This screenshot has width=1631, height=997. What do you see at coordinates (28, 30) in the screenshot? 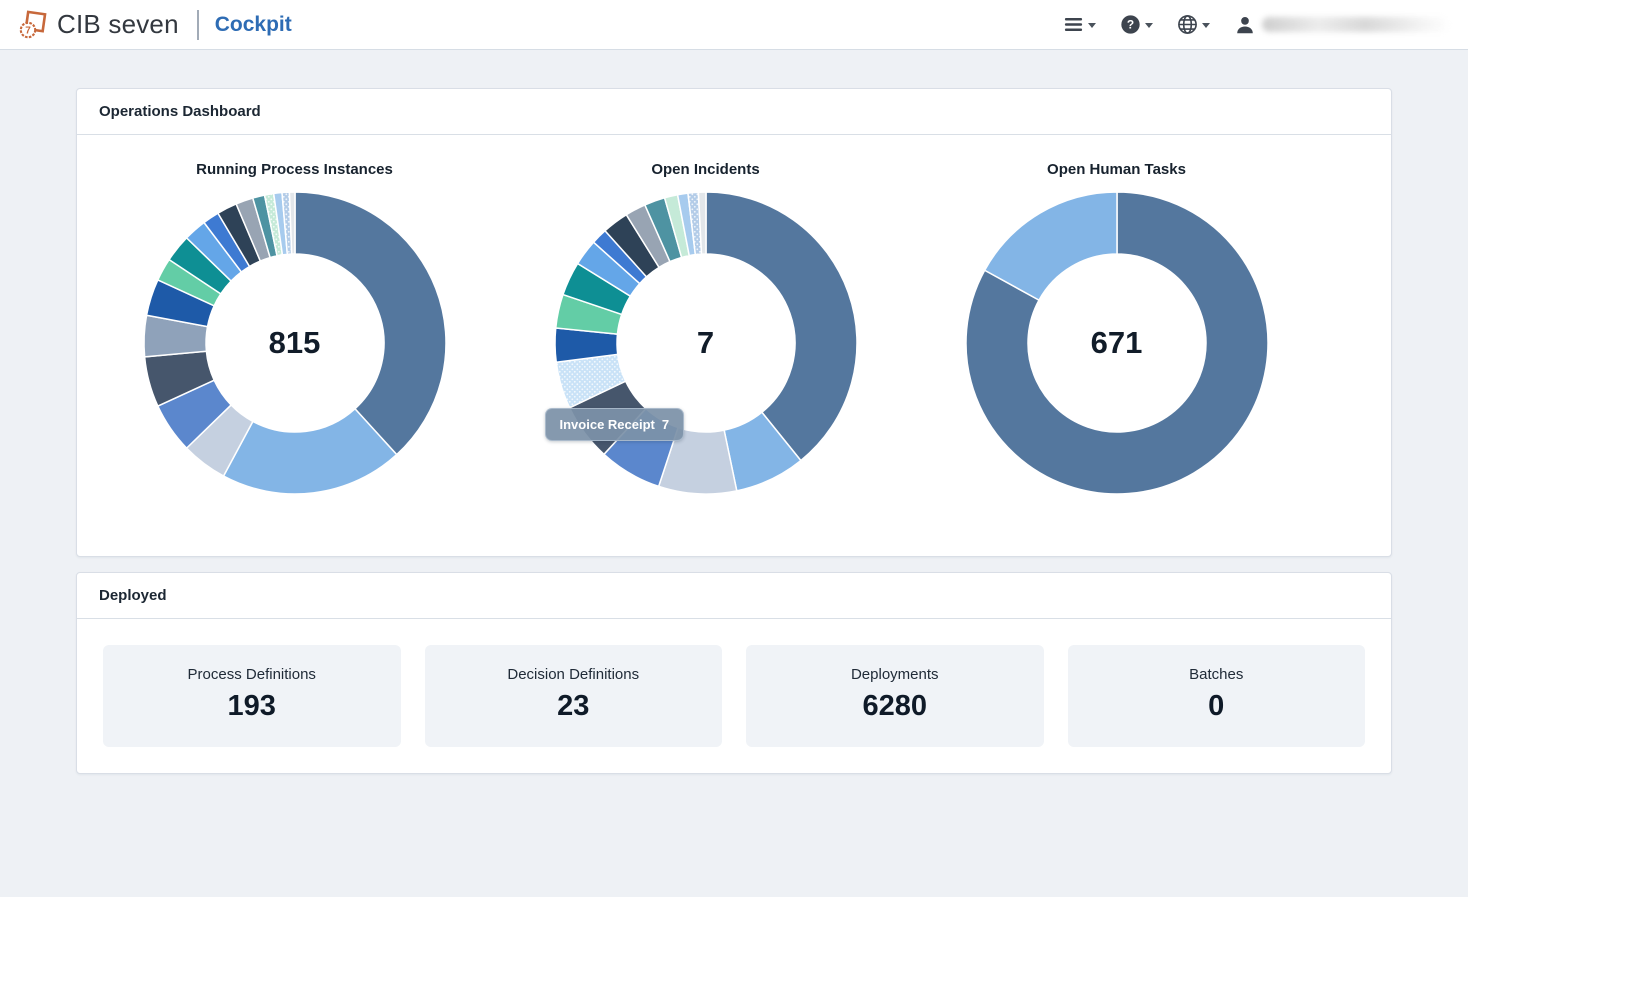
I see `logo-seven-glyph: 7` at bounding box center [28, 30].